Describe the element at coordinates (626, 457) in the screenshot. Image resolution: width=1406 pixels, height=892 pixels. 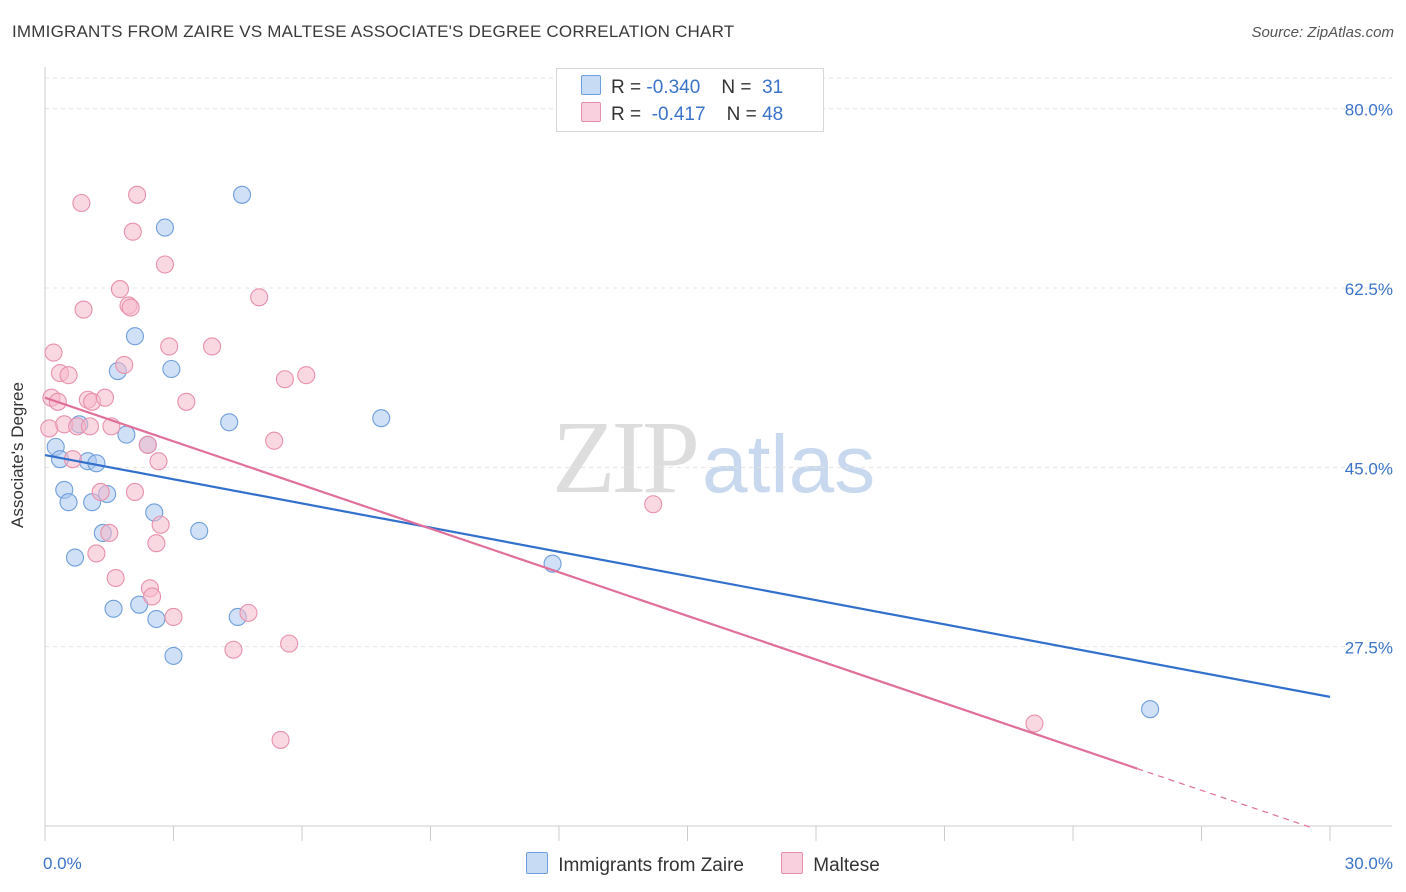
I see `watermark-zip: ZIP` at that location.